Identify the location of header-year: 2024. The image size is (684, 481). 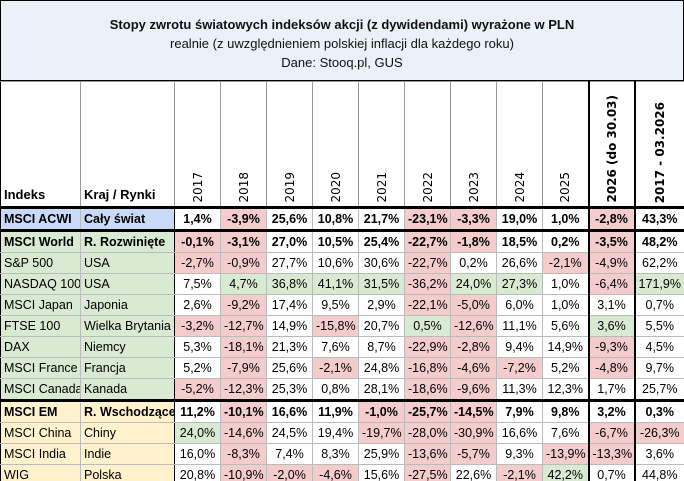
(519, 145).